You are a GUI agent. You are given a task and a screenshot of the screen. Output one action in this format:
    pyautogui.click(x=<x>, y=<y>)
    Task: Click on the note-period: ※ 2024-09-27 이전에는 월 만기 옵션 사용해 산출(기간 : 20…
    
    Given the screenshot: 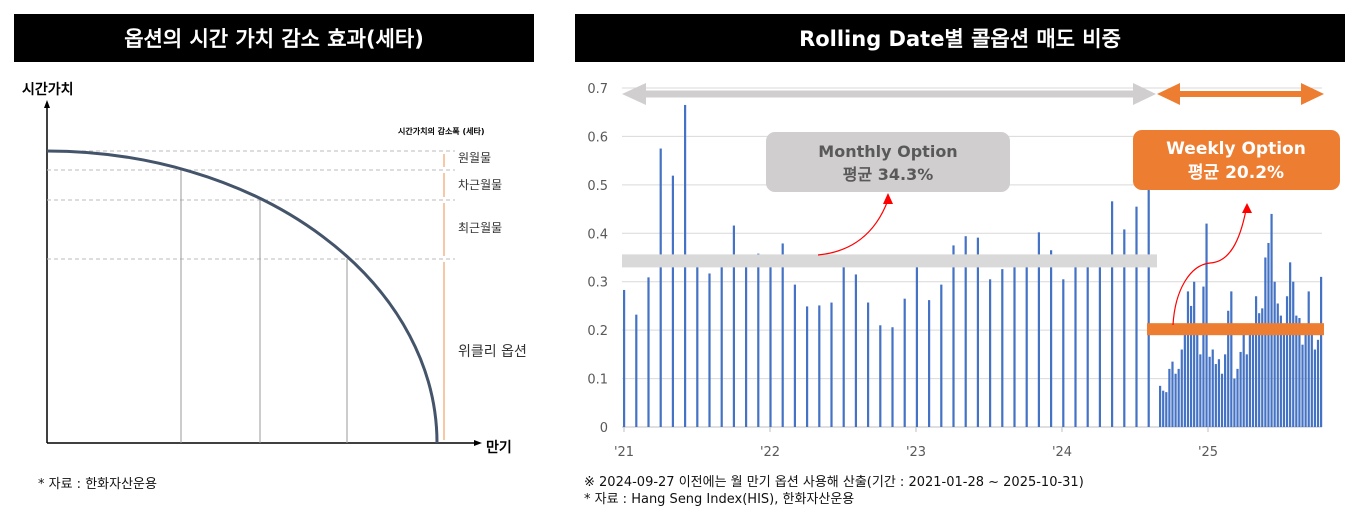 What is the action you would take?
    pyautogui.click(x=834, y=482)
    